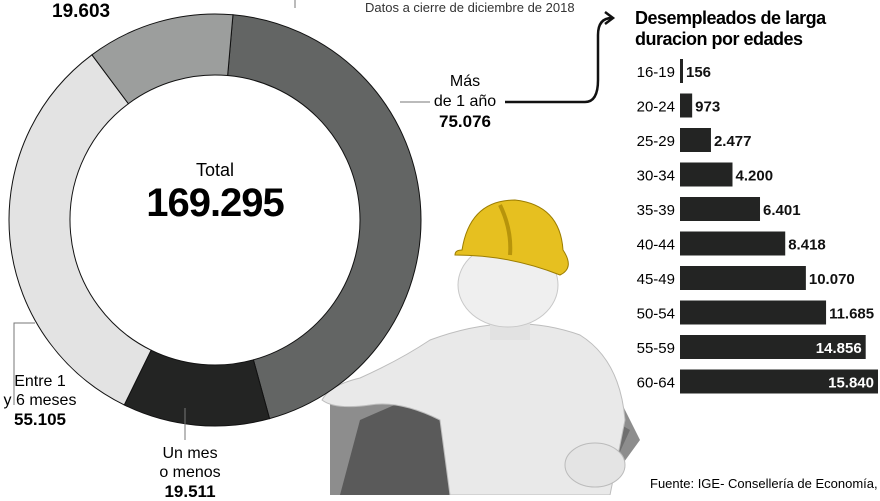 Image resolution: width=880 pixels, height=501 pixels. Describe the element at coordinates (851, 383) in the screenshot. I see `bar-value-label: 15.840` at that location.